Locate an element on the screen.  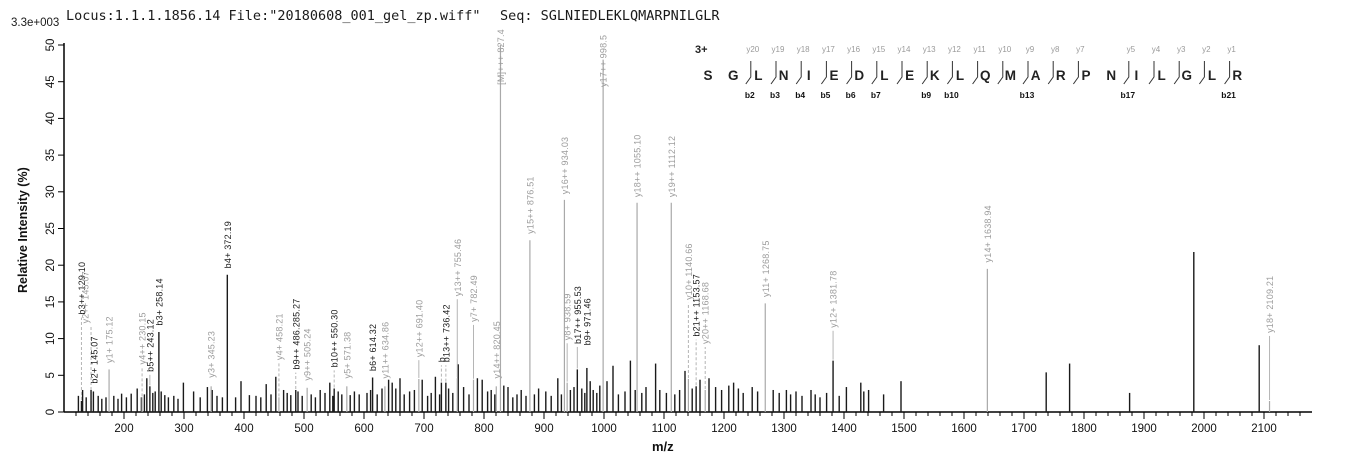
sequence-title: Seq: SGLNIEDLEKLQMARPNILGLR is located at coordinates (610, 16).